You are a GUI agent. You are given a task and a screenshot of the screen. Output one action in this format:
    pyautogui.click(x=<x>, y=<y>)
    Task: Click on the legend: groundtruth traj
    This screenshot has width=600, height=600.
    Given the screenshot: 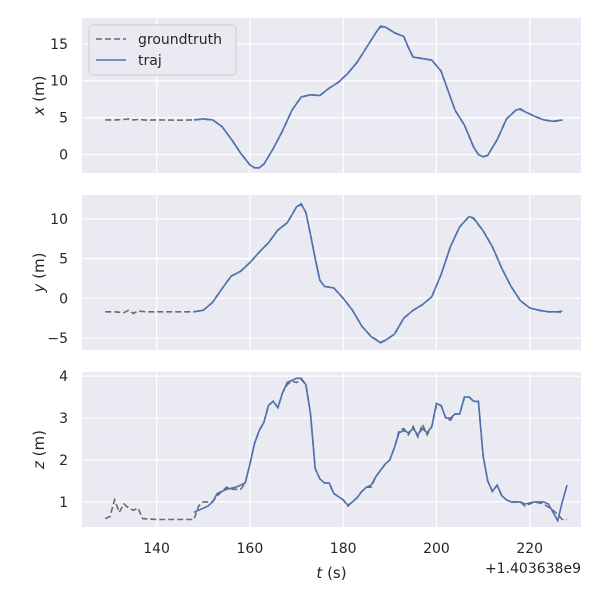 What is the action you would take?
    pyautogui.click(x=162, y=50)
    